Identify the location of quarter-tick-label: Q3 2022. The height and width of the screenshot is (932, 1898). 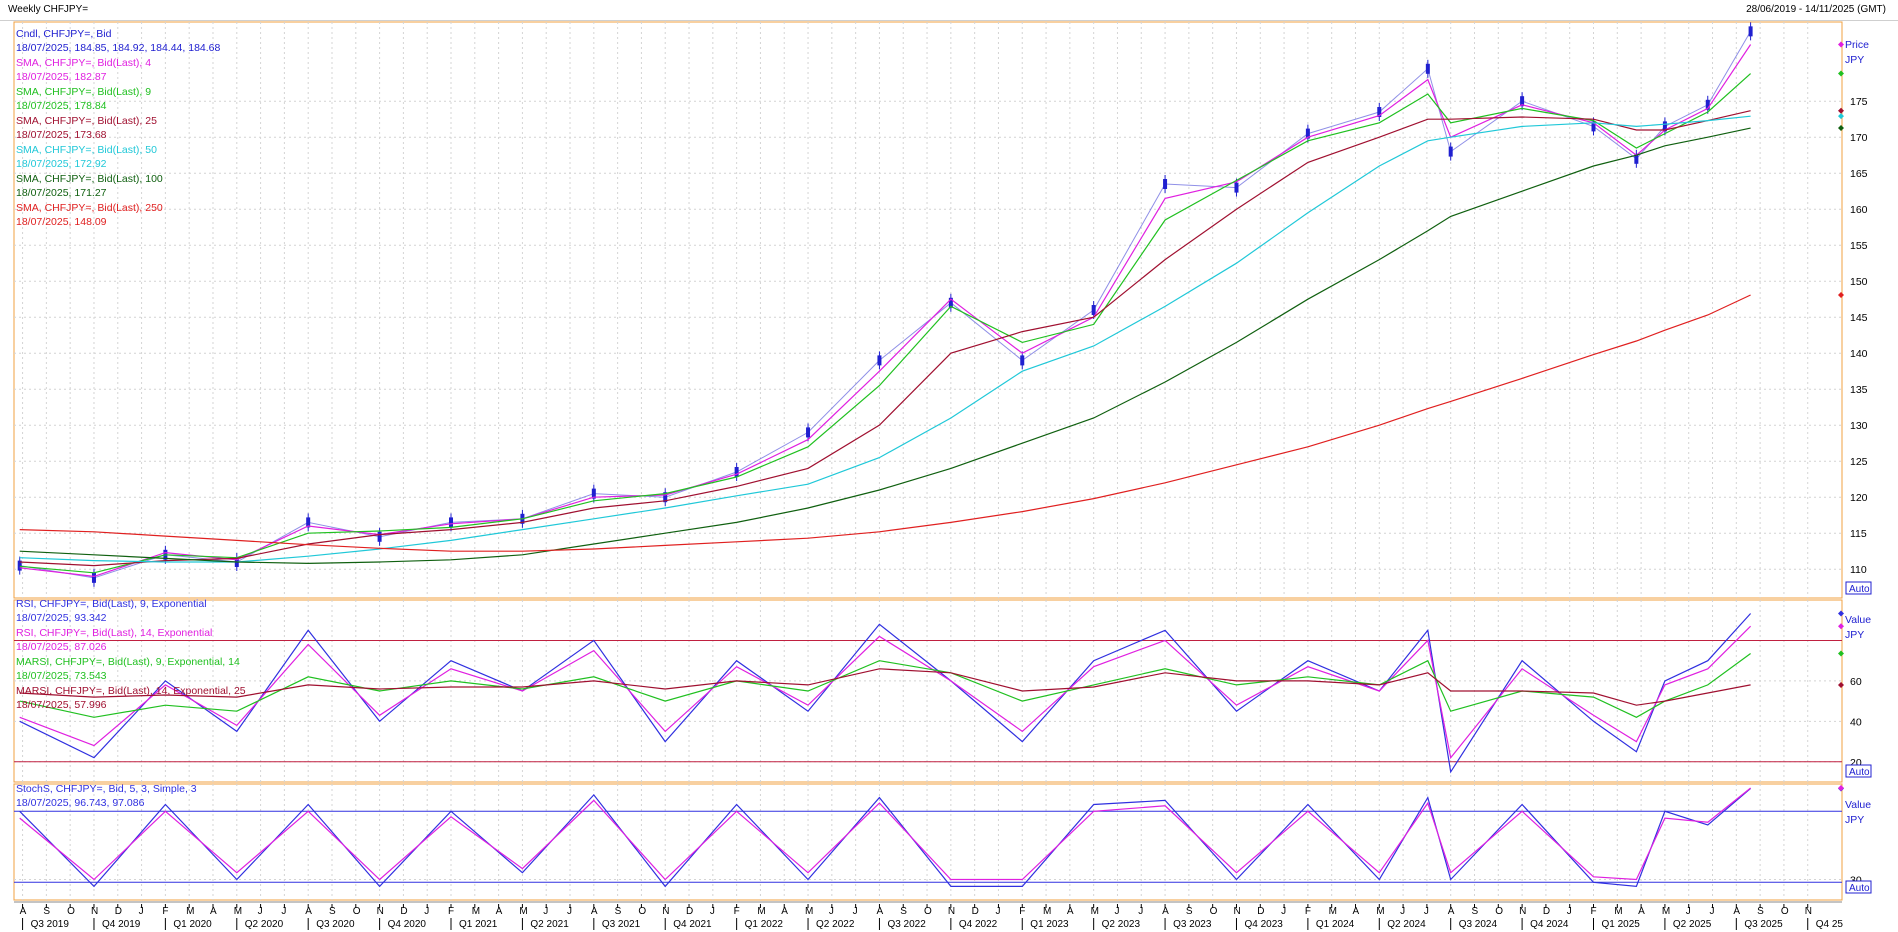
(906, 924).